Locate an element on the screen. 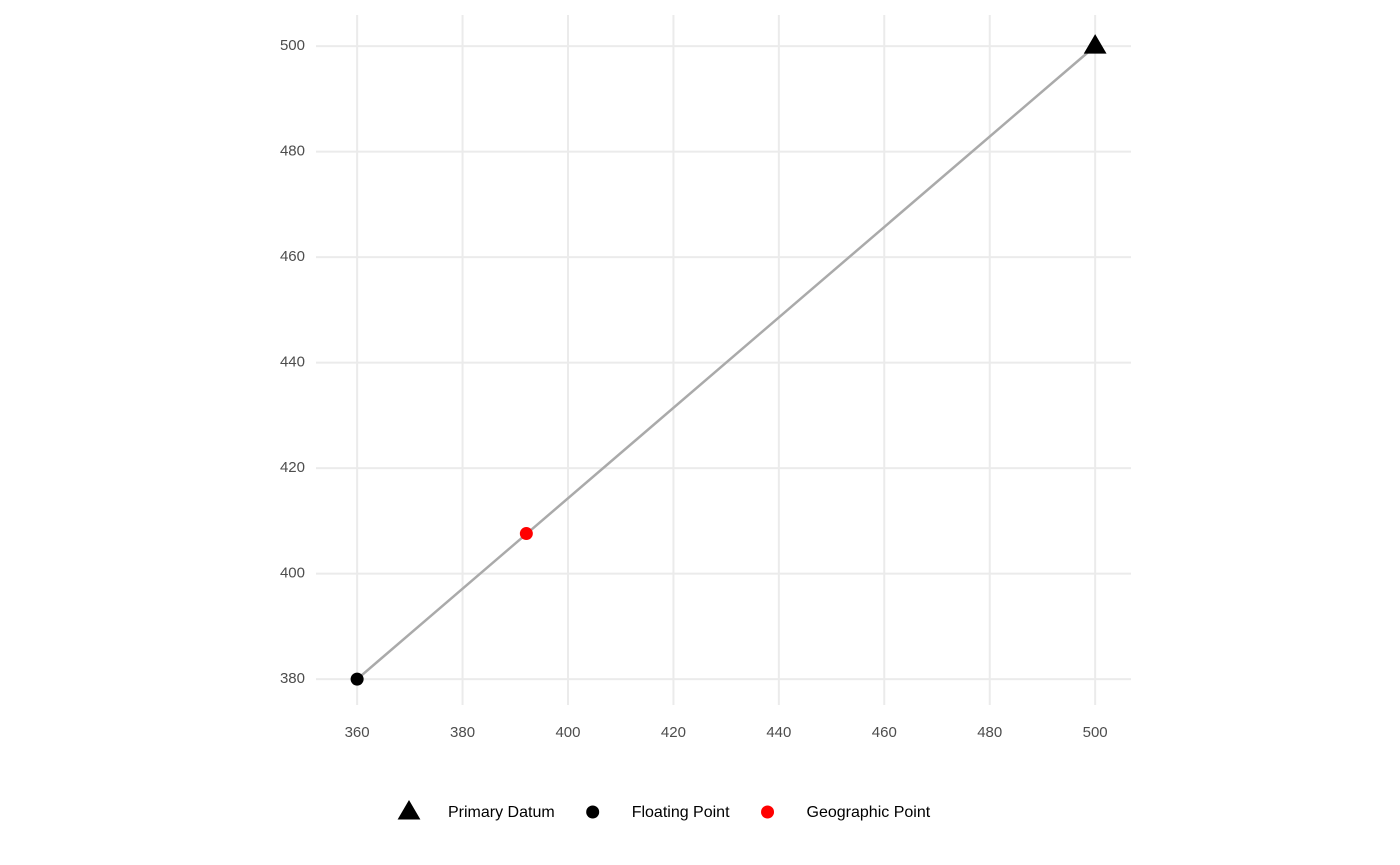 This screenshot has height=865, width=1400. y-tick-label: 440 is located at coordinates (292, 362).